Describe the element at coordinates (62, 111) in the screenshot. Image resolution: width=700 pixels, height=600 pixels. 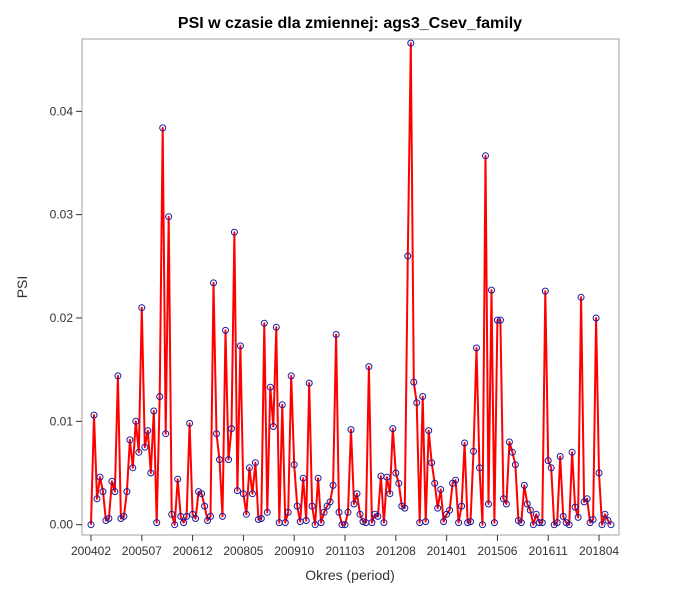
I see `y-tick-label: 0.04` at that location.